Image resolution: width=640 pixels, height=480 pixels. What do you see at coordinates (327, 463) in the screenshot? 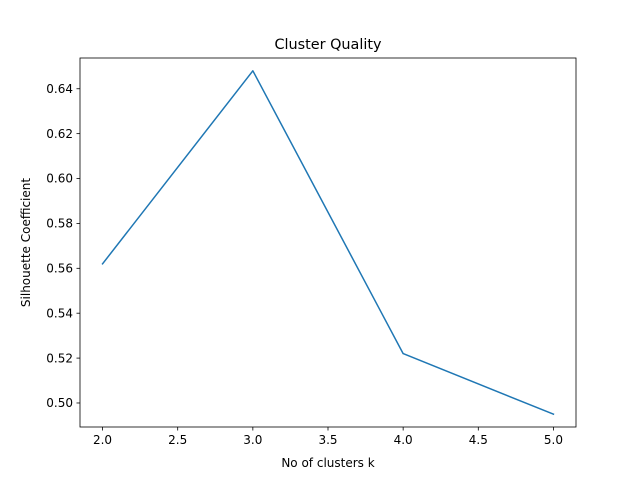
I see `x-axis-label: No of clusters k` at bounding box center [327, 463].